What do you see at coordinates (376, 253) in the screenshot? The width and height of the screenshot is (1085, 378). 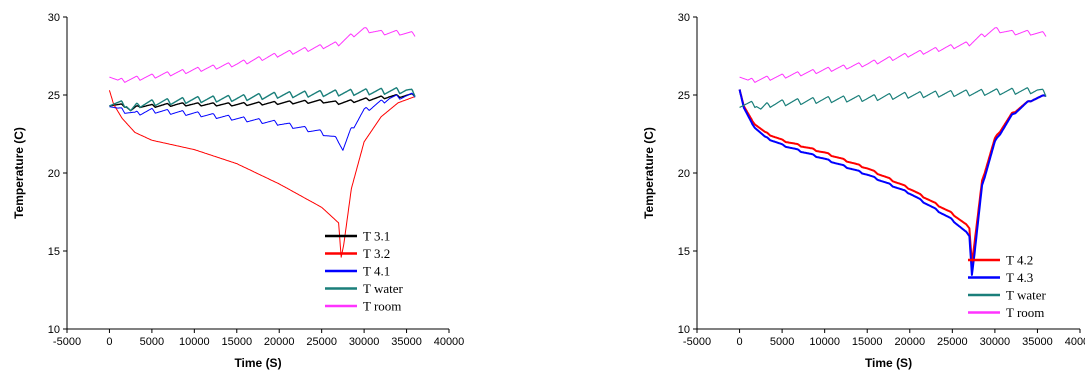 I see `legend-label: T 3.2` at bounding box center [376, 253].